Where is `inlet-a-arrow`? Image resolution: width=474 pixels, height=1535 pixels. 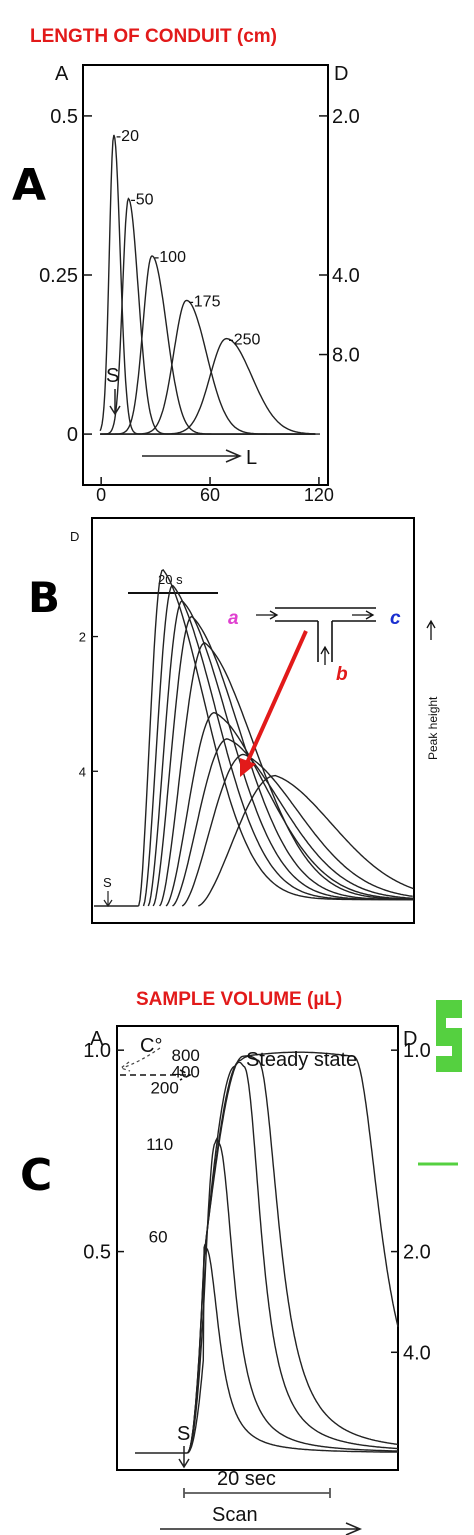 inlet-a-arrow is located at coordinates (267, 615).